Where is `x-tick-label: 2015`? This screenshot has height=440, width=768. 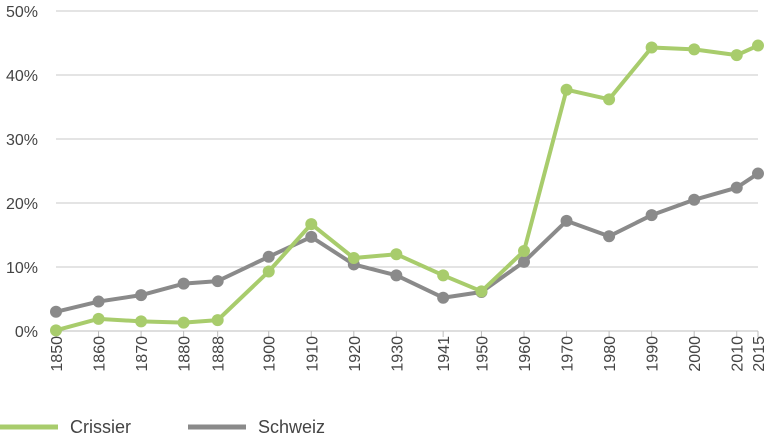
x-tick-label: 2015 is located at coordinates (759, 354).